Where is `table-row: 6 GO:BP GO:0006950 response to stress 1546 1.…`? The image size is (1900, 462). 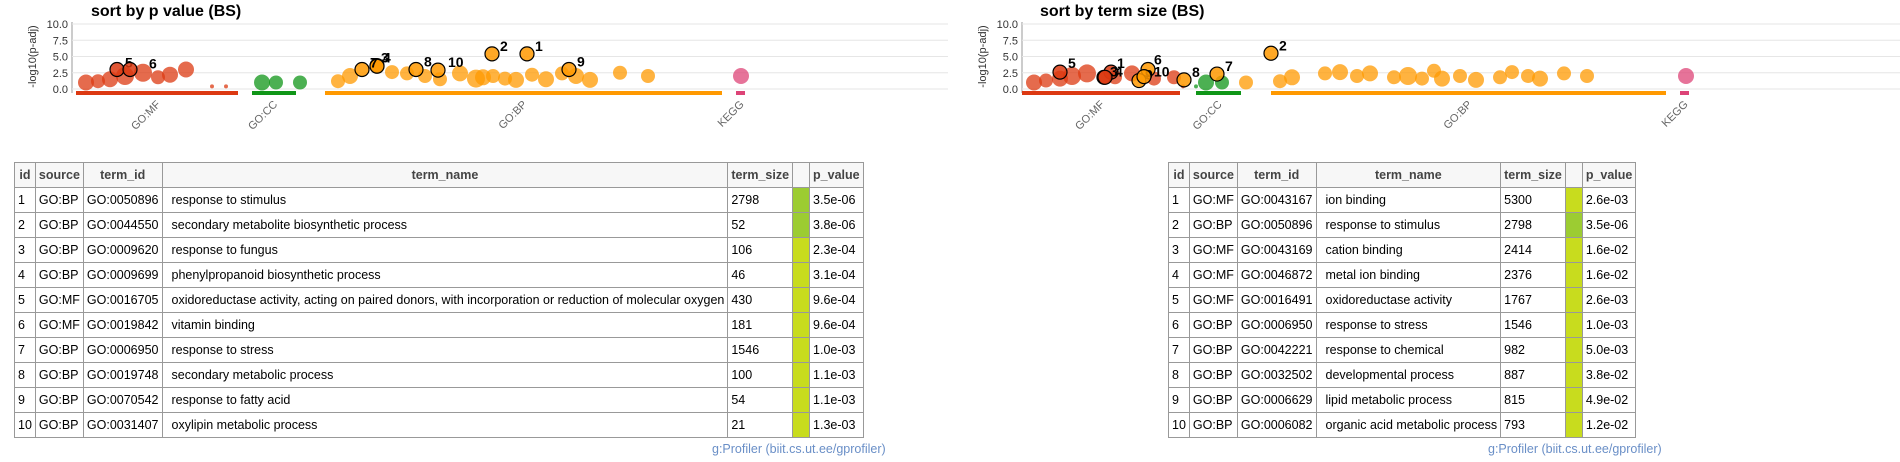
table-row: 6 GO:BP GO:0006950 response to stress 1546 1.… is located at coordinates (1402, 325).